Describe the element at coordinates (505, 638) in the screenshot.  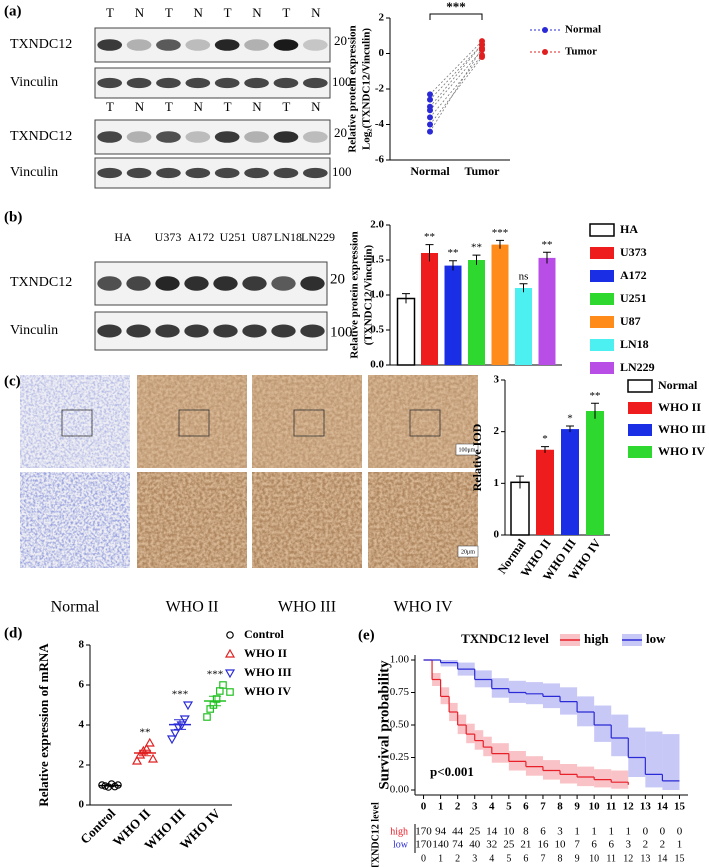
I see `legend-title: TXNDC12 level` at that location.